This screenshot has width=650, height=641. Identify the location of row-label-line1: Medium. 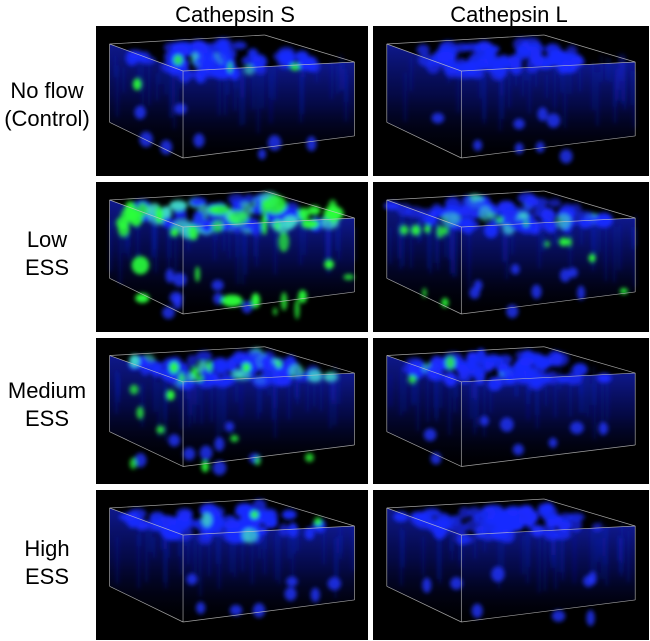
(47, 390).